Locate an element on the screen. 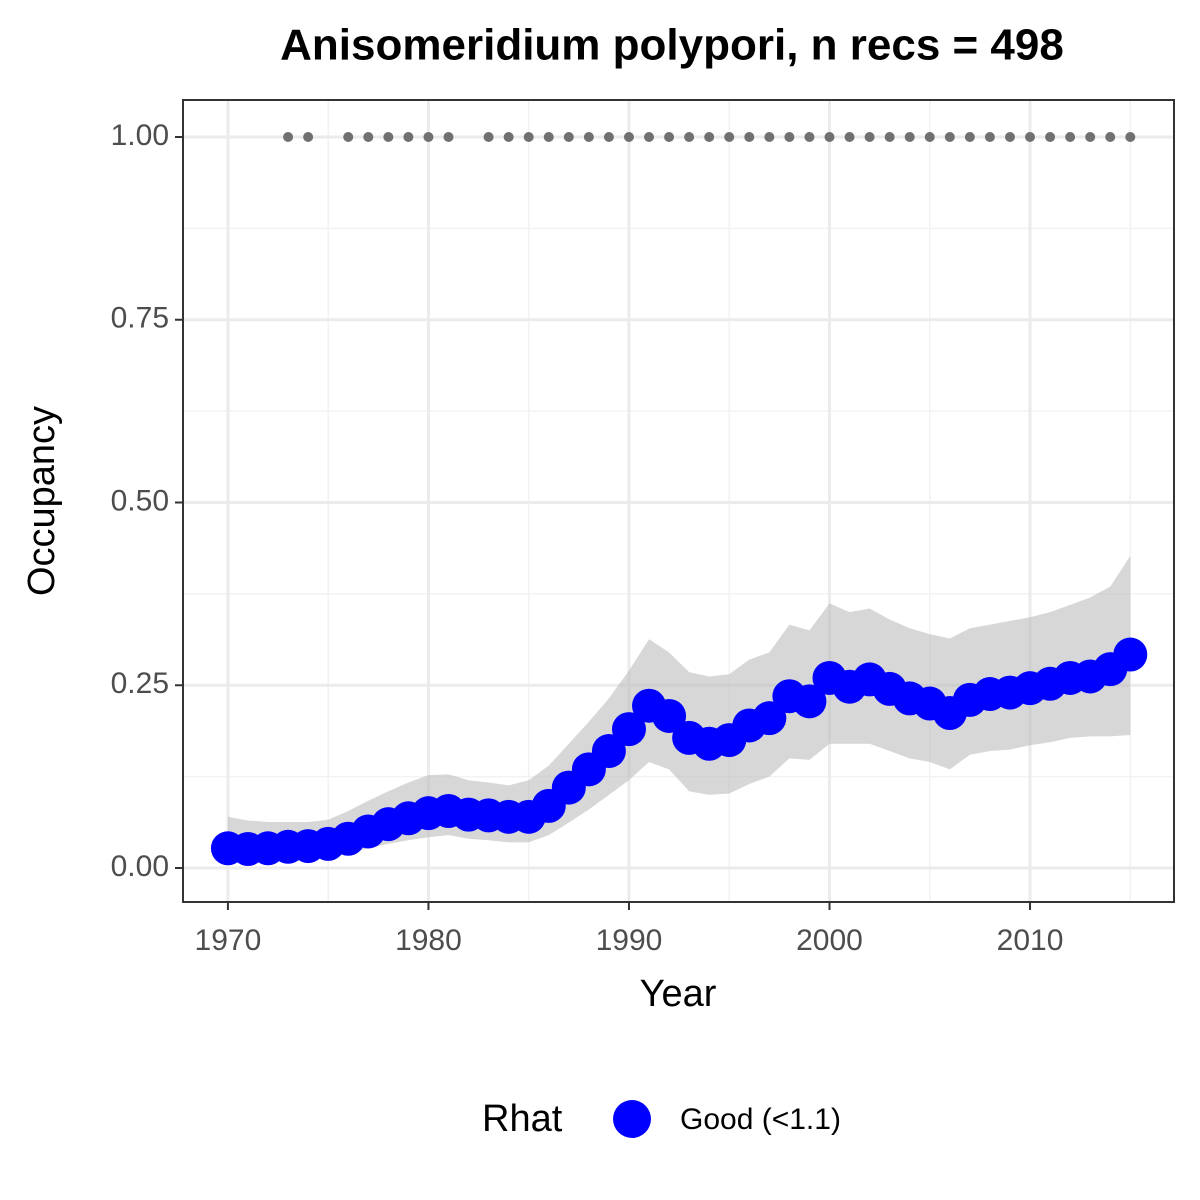 The width and height of the screenshot is (1200, 1200). legend-title: Rhat is located at coordinates (522, 1119).